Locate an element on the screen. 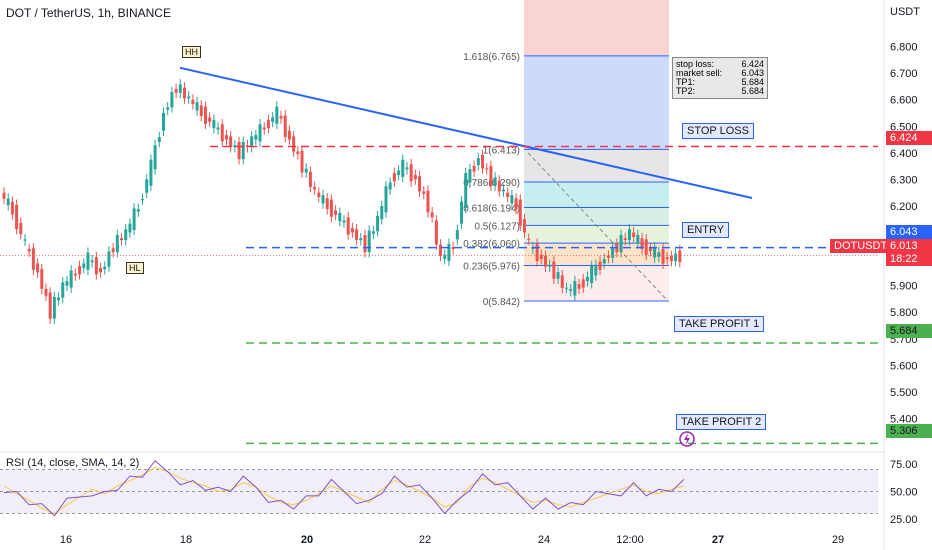 This screenshot has height=550, width=932. x-tick-label: 20 is located at coordinates (307, 540).